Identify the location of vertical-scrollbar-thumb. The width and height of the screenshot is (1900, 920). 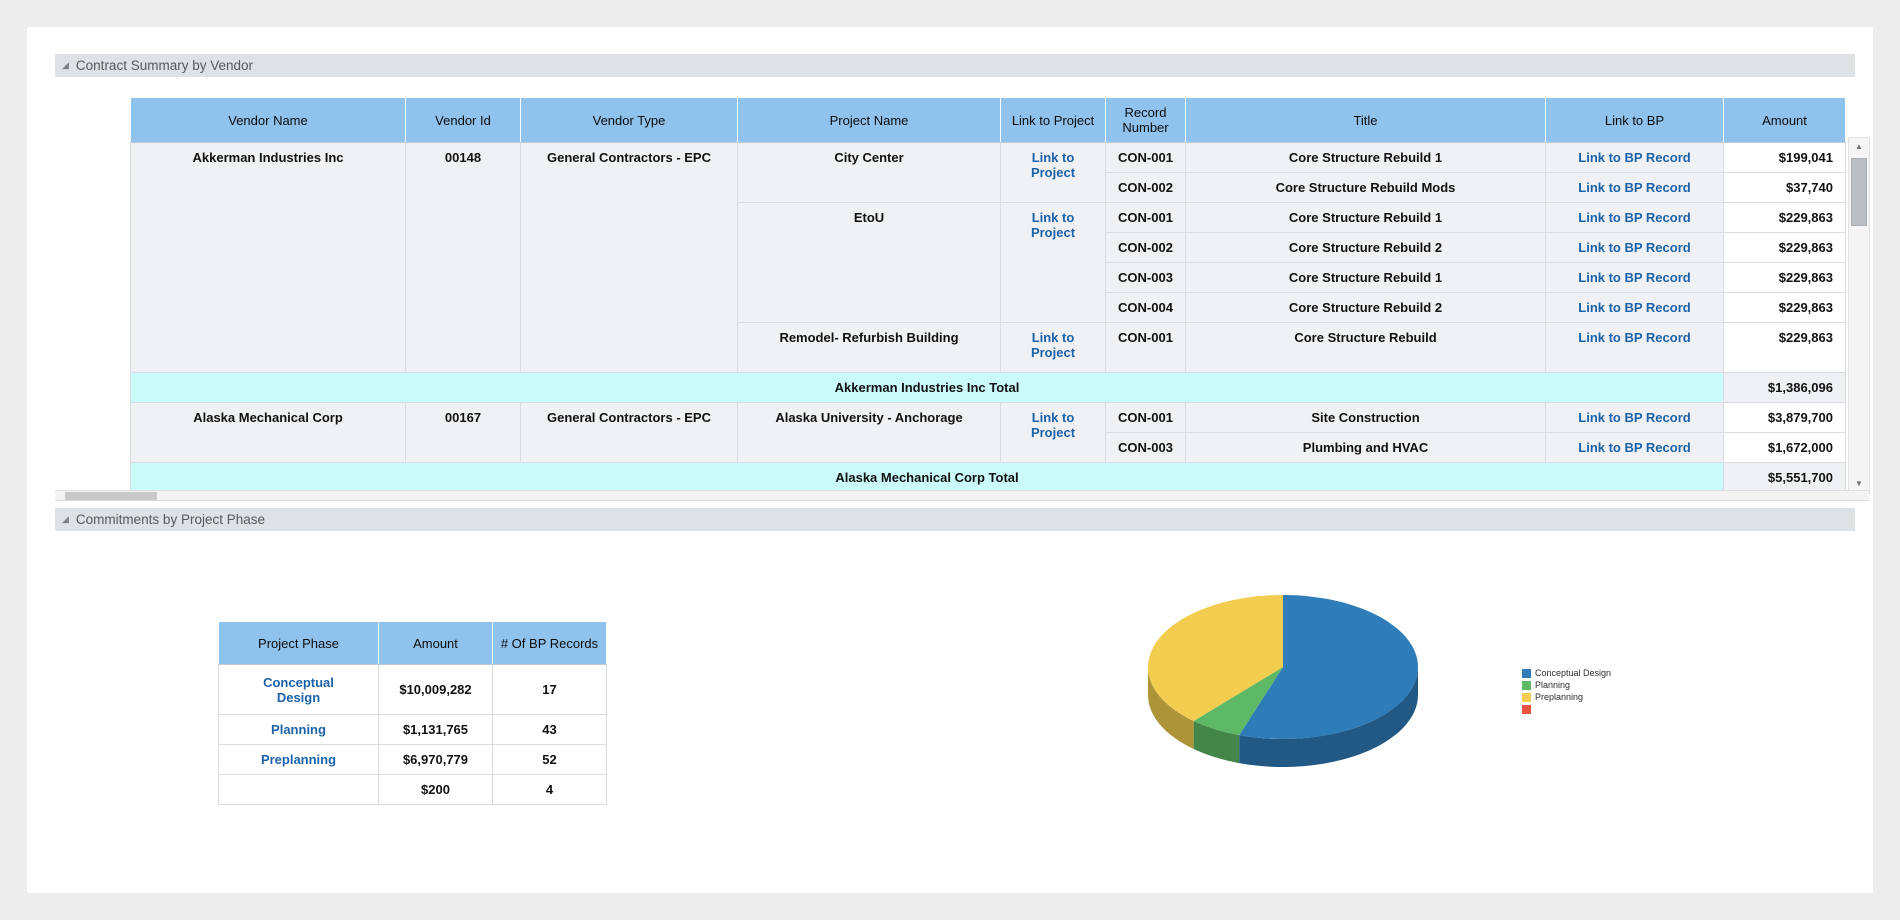
(1859, 192).